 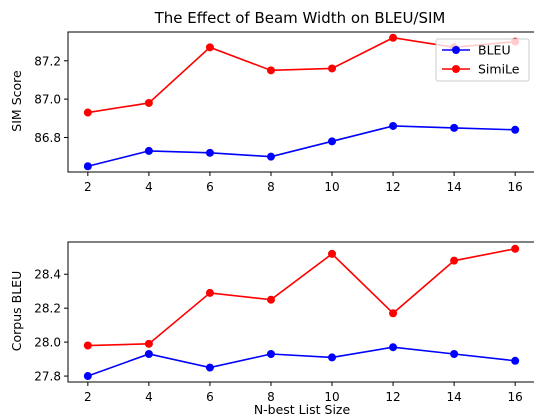 I want to click on bottom-x-tick-label: 16, so click(x=515, y=397).